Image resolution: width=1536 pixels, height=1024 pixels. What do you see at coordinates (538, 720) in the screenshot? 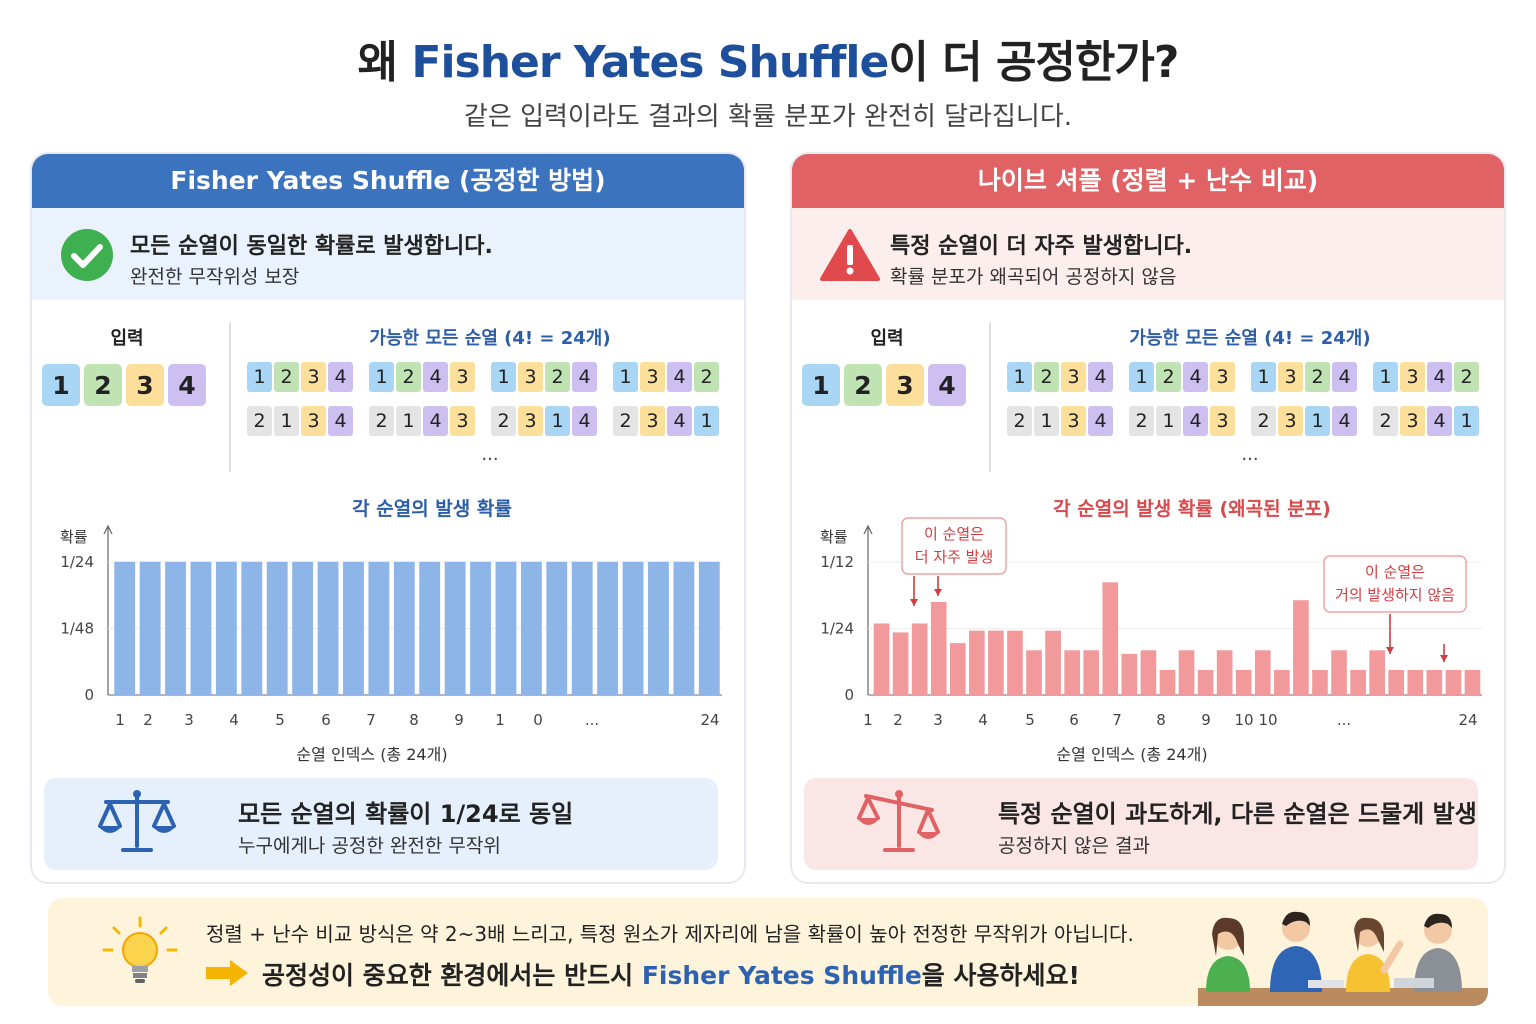
I see `x-tick-label: 0` at bounding box center [538, 720].